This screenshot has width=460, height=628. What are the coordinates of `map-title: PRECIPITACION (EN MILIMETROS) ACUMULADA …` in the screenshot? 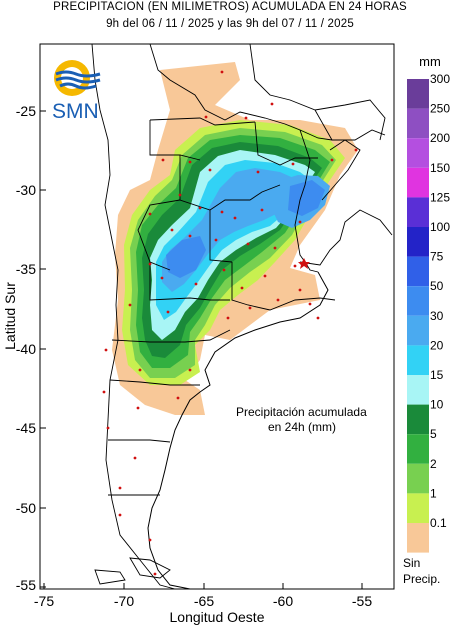 It's located at (230, 7).